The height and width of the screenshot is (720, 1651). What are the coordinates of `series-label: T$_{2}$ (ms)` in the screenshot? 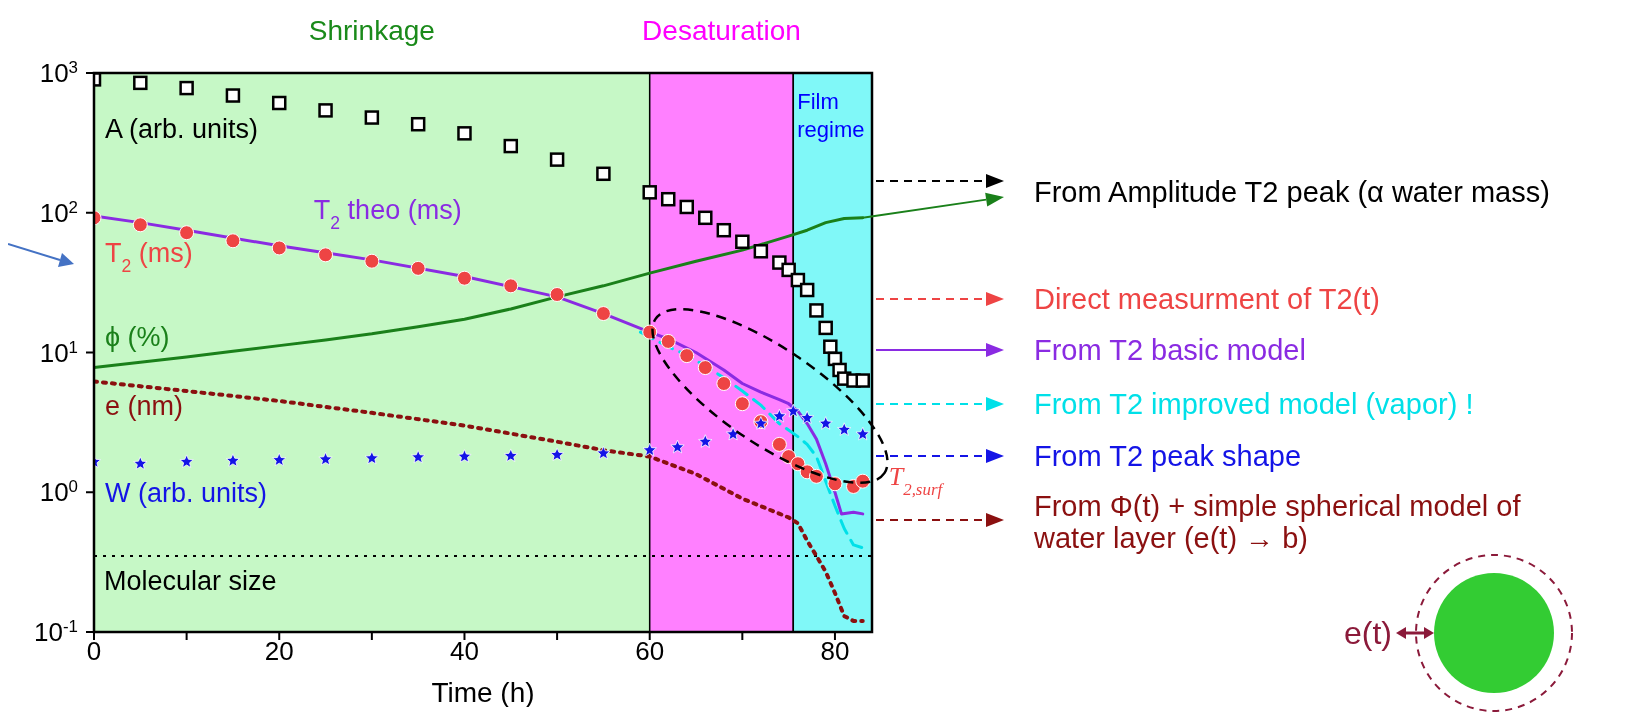 It's located at (149, 256).